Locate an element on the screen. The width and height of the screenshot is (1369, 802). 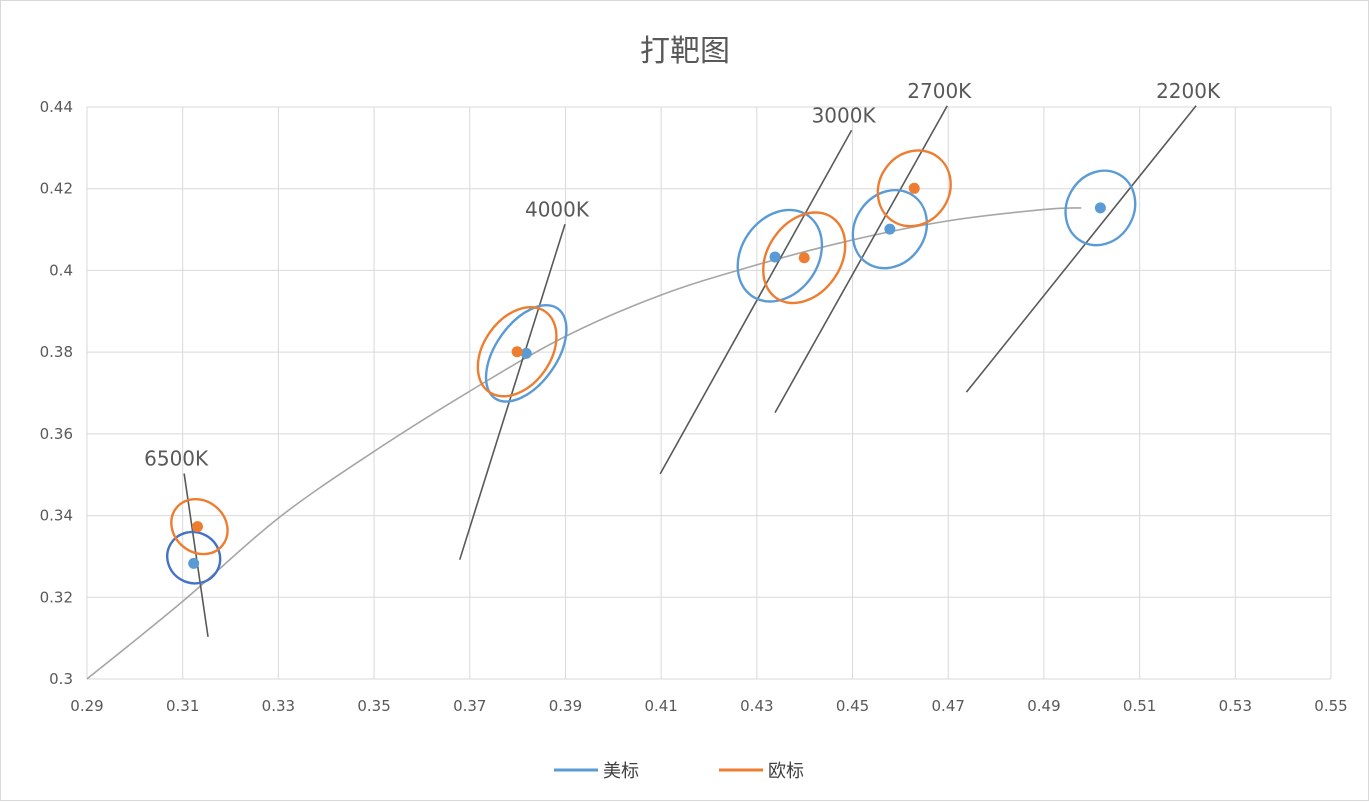
isotherm-line-4000k is located at coordinates (512, 392).